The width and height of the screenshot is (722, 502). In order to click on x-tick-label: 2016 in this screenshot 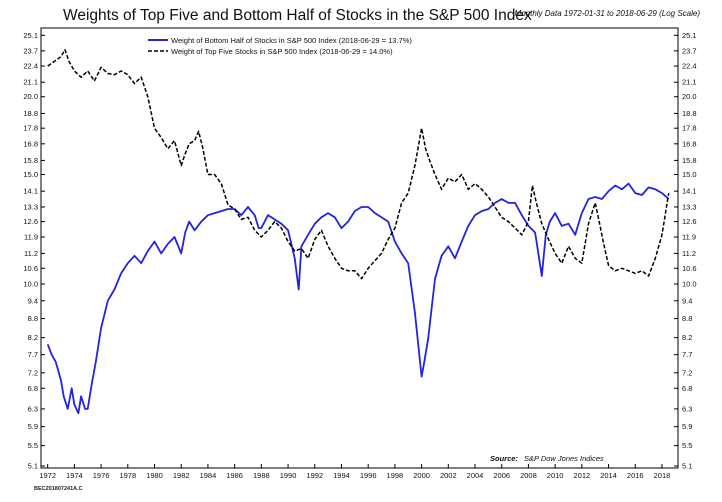, I will do `click(635, 475)`.